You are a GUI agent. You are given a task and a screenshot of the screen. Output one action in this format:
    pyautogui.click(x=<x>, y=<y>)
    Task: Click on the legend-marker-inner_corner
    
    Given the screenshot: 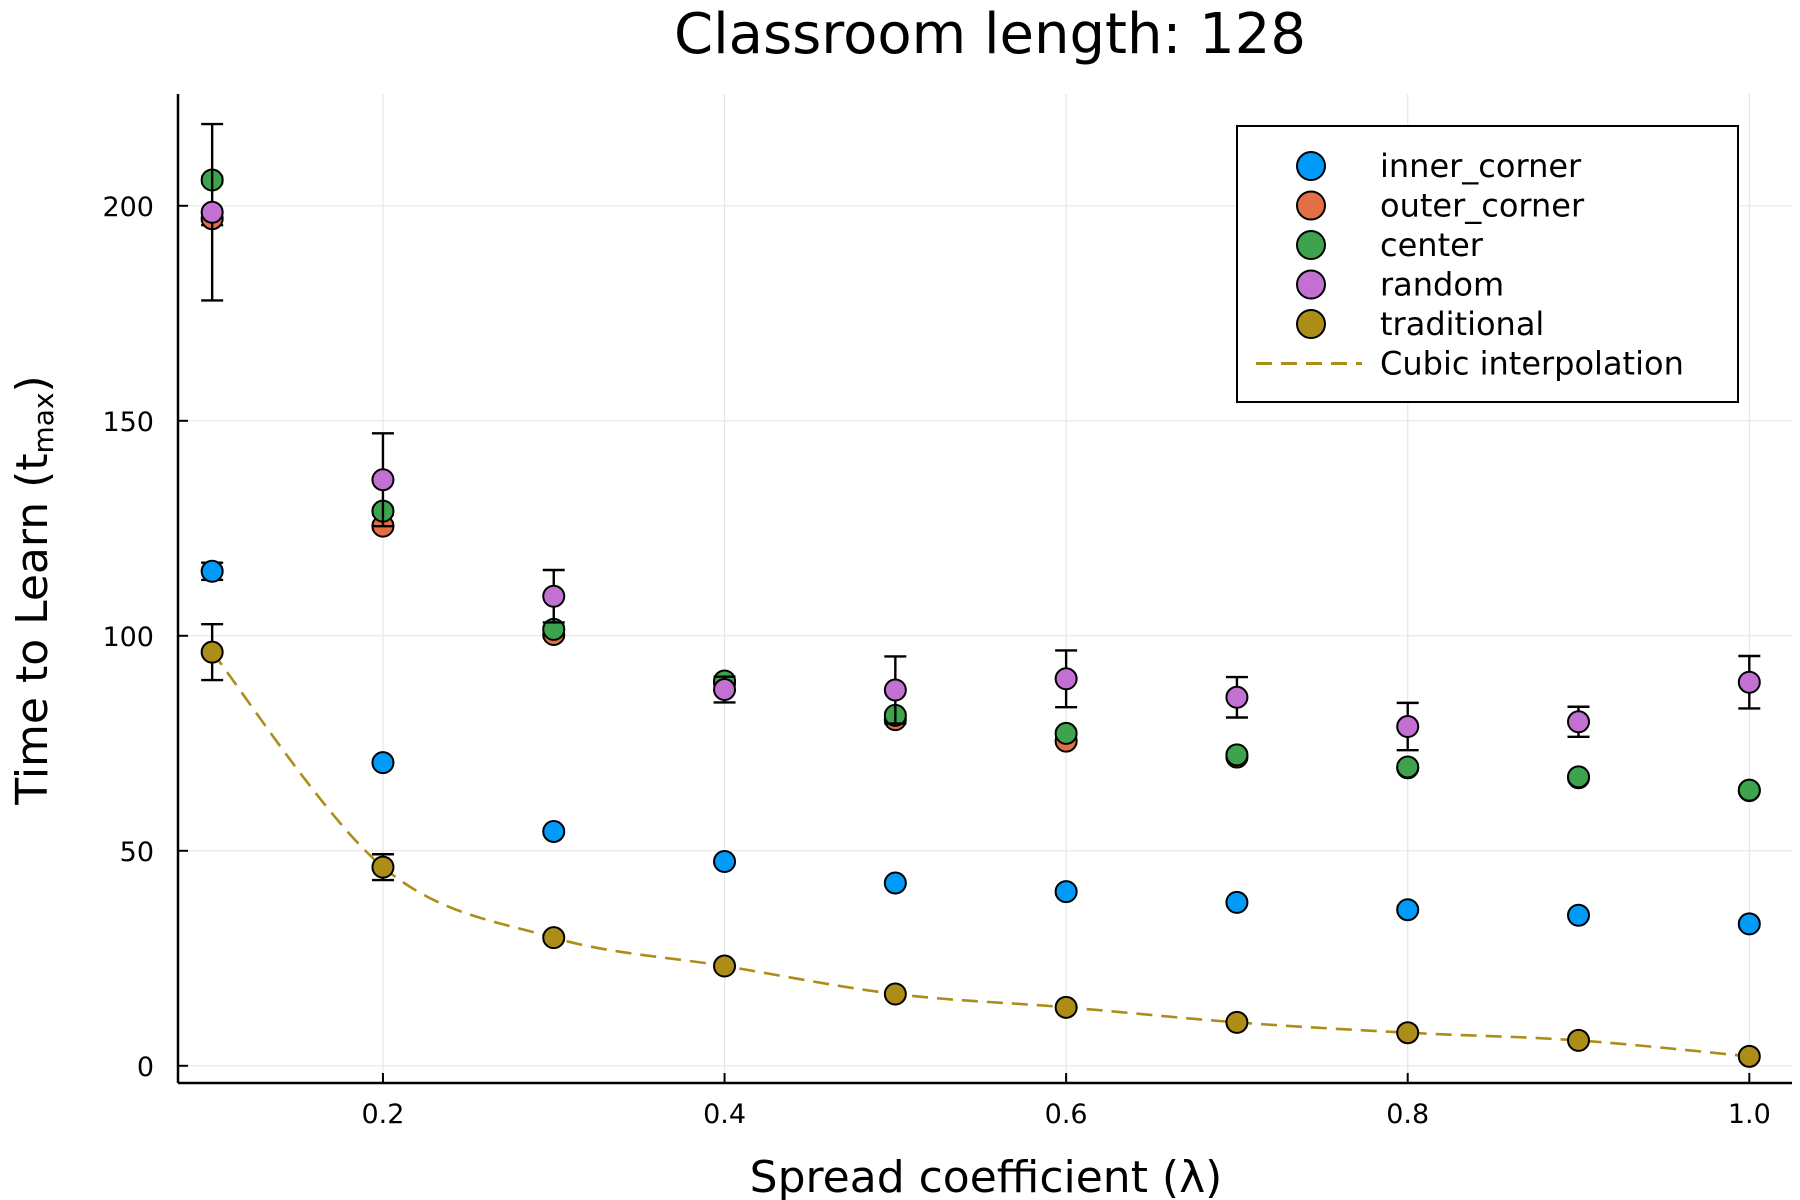 What is the action you would take?
    pyautogui.click(x=1311, y=166)
    